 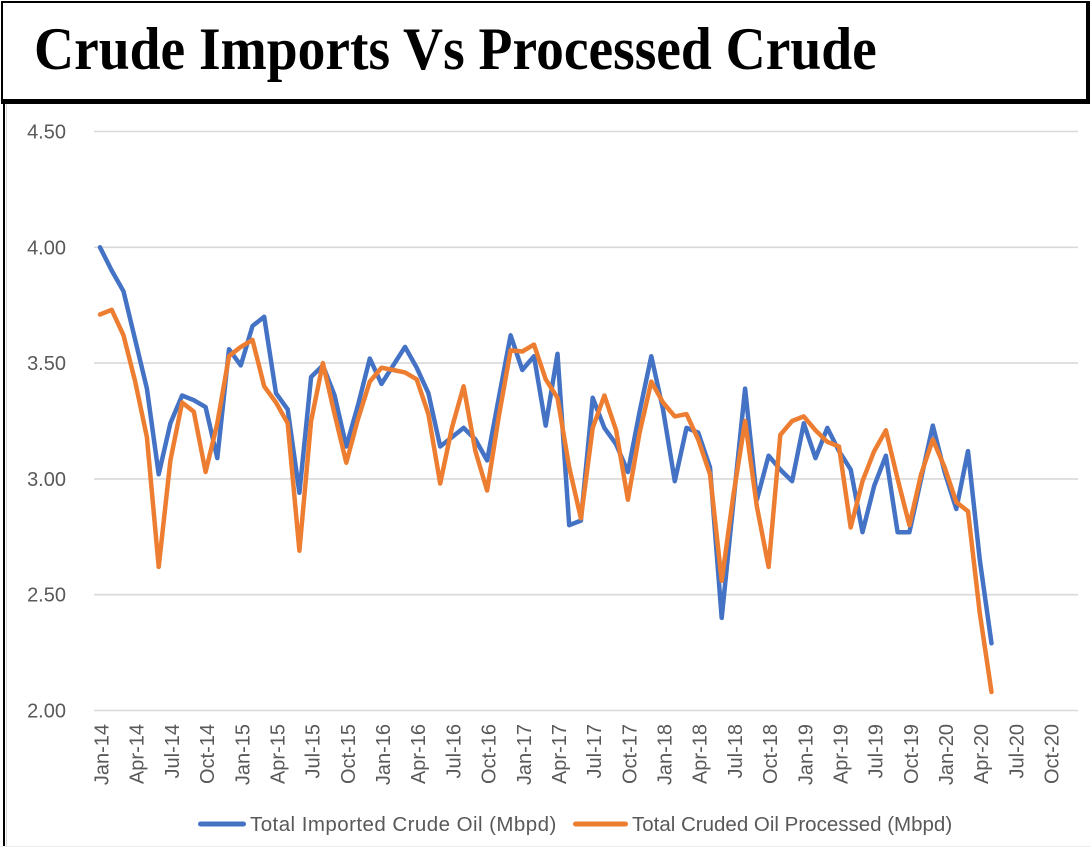 I want to click on svg-text: Oct-20, so click(x=1053, y=754).